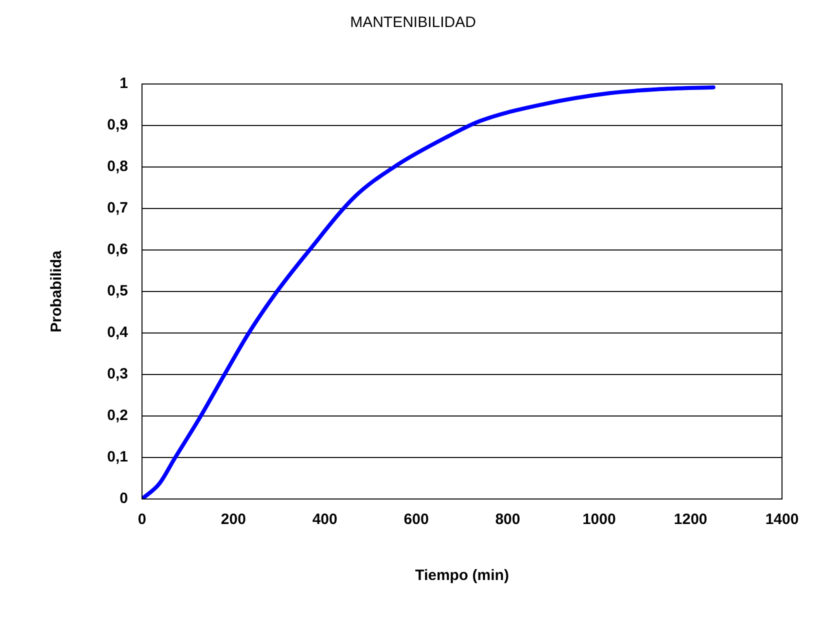  Describe the element at coordinates (413, 23) in the screenshot. I see `chart-title: MANTENIBILIDAD` at that location.